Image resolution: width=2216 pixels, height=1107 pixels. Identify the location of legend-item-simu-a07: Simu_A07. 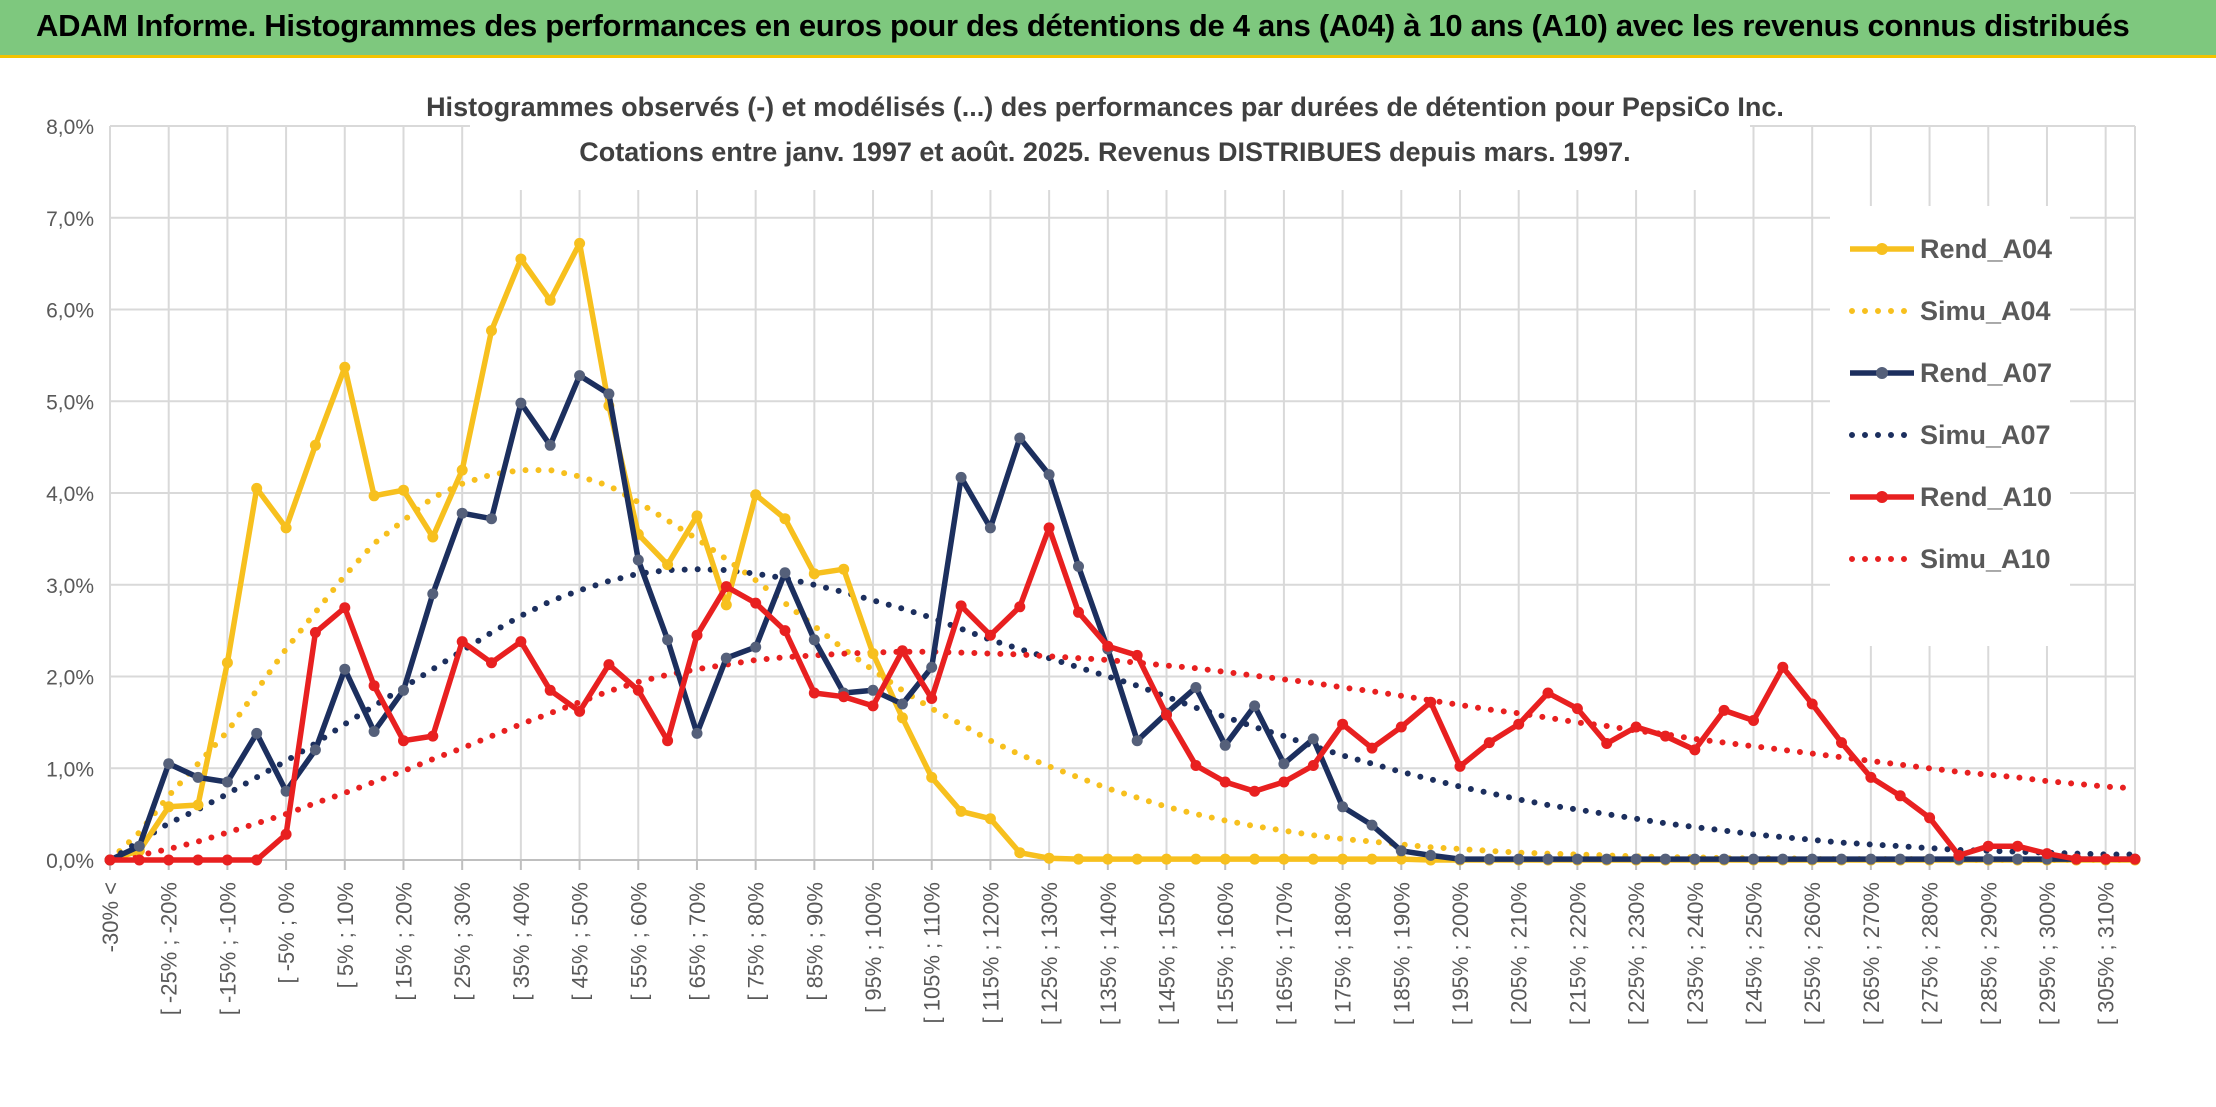
(1950, 435).